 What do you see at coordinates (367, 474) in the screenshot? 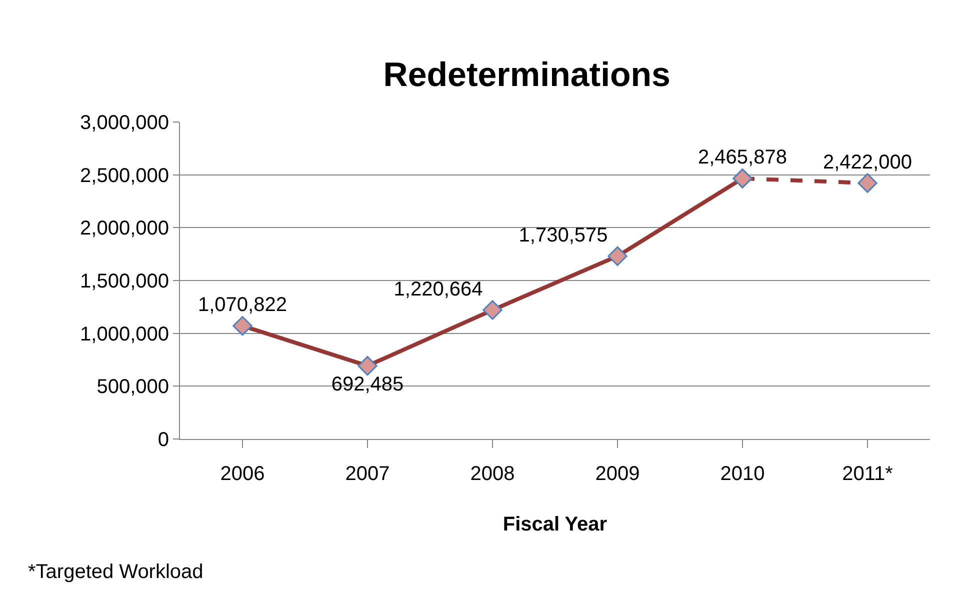
I see `x-tick-label: 2007` at bounding box center [367, 474].